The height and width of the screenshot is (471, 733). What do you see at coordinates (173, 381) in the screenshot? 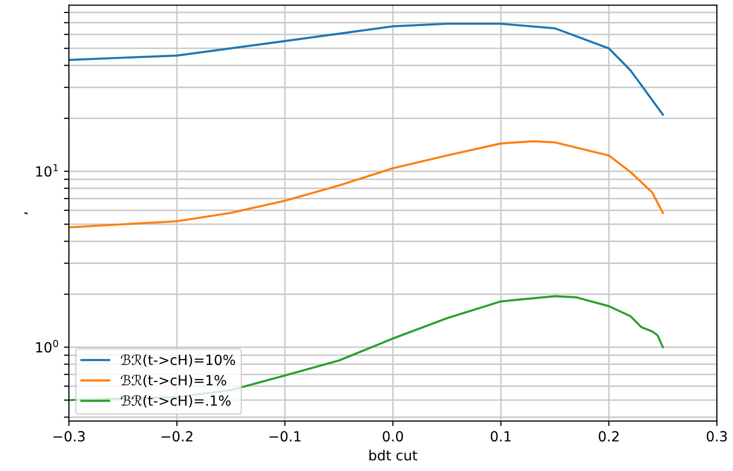
I see `legend-label: ℬℛ(t->cH)=1%` at bounding box center [173, 381].